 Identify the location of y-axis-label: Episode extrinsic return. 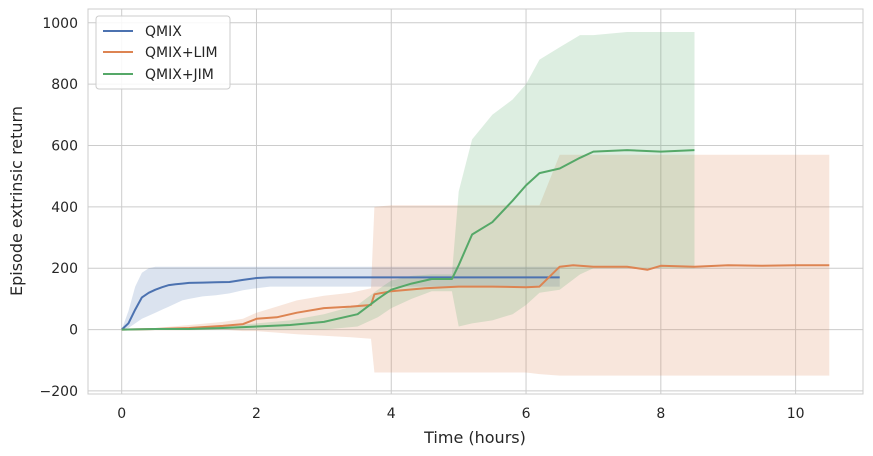
(16, 201).